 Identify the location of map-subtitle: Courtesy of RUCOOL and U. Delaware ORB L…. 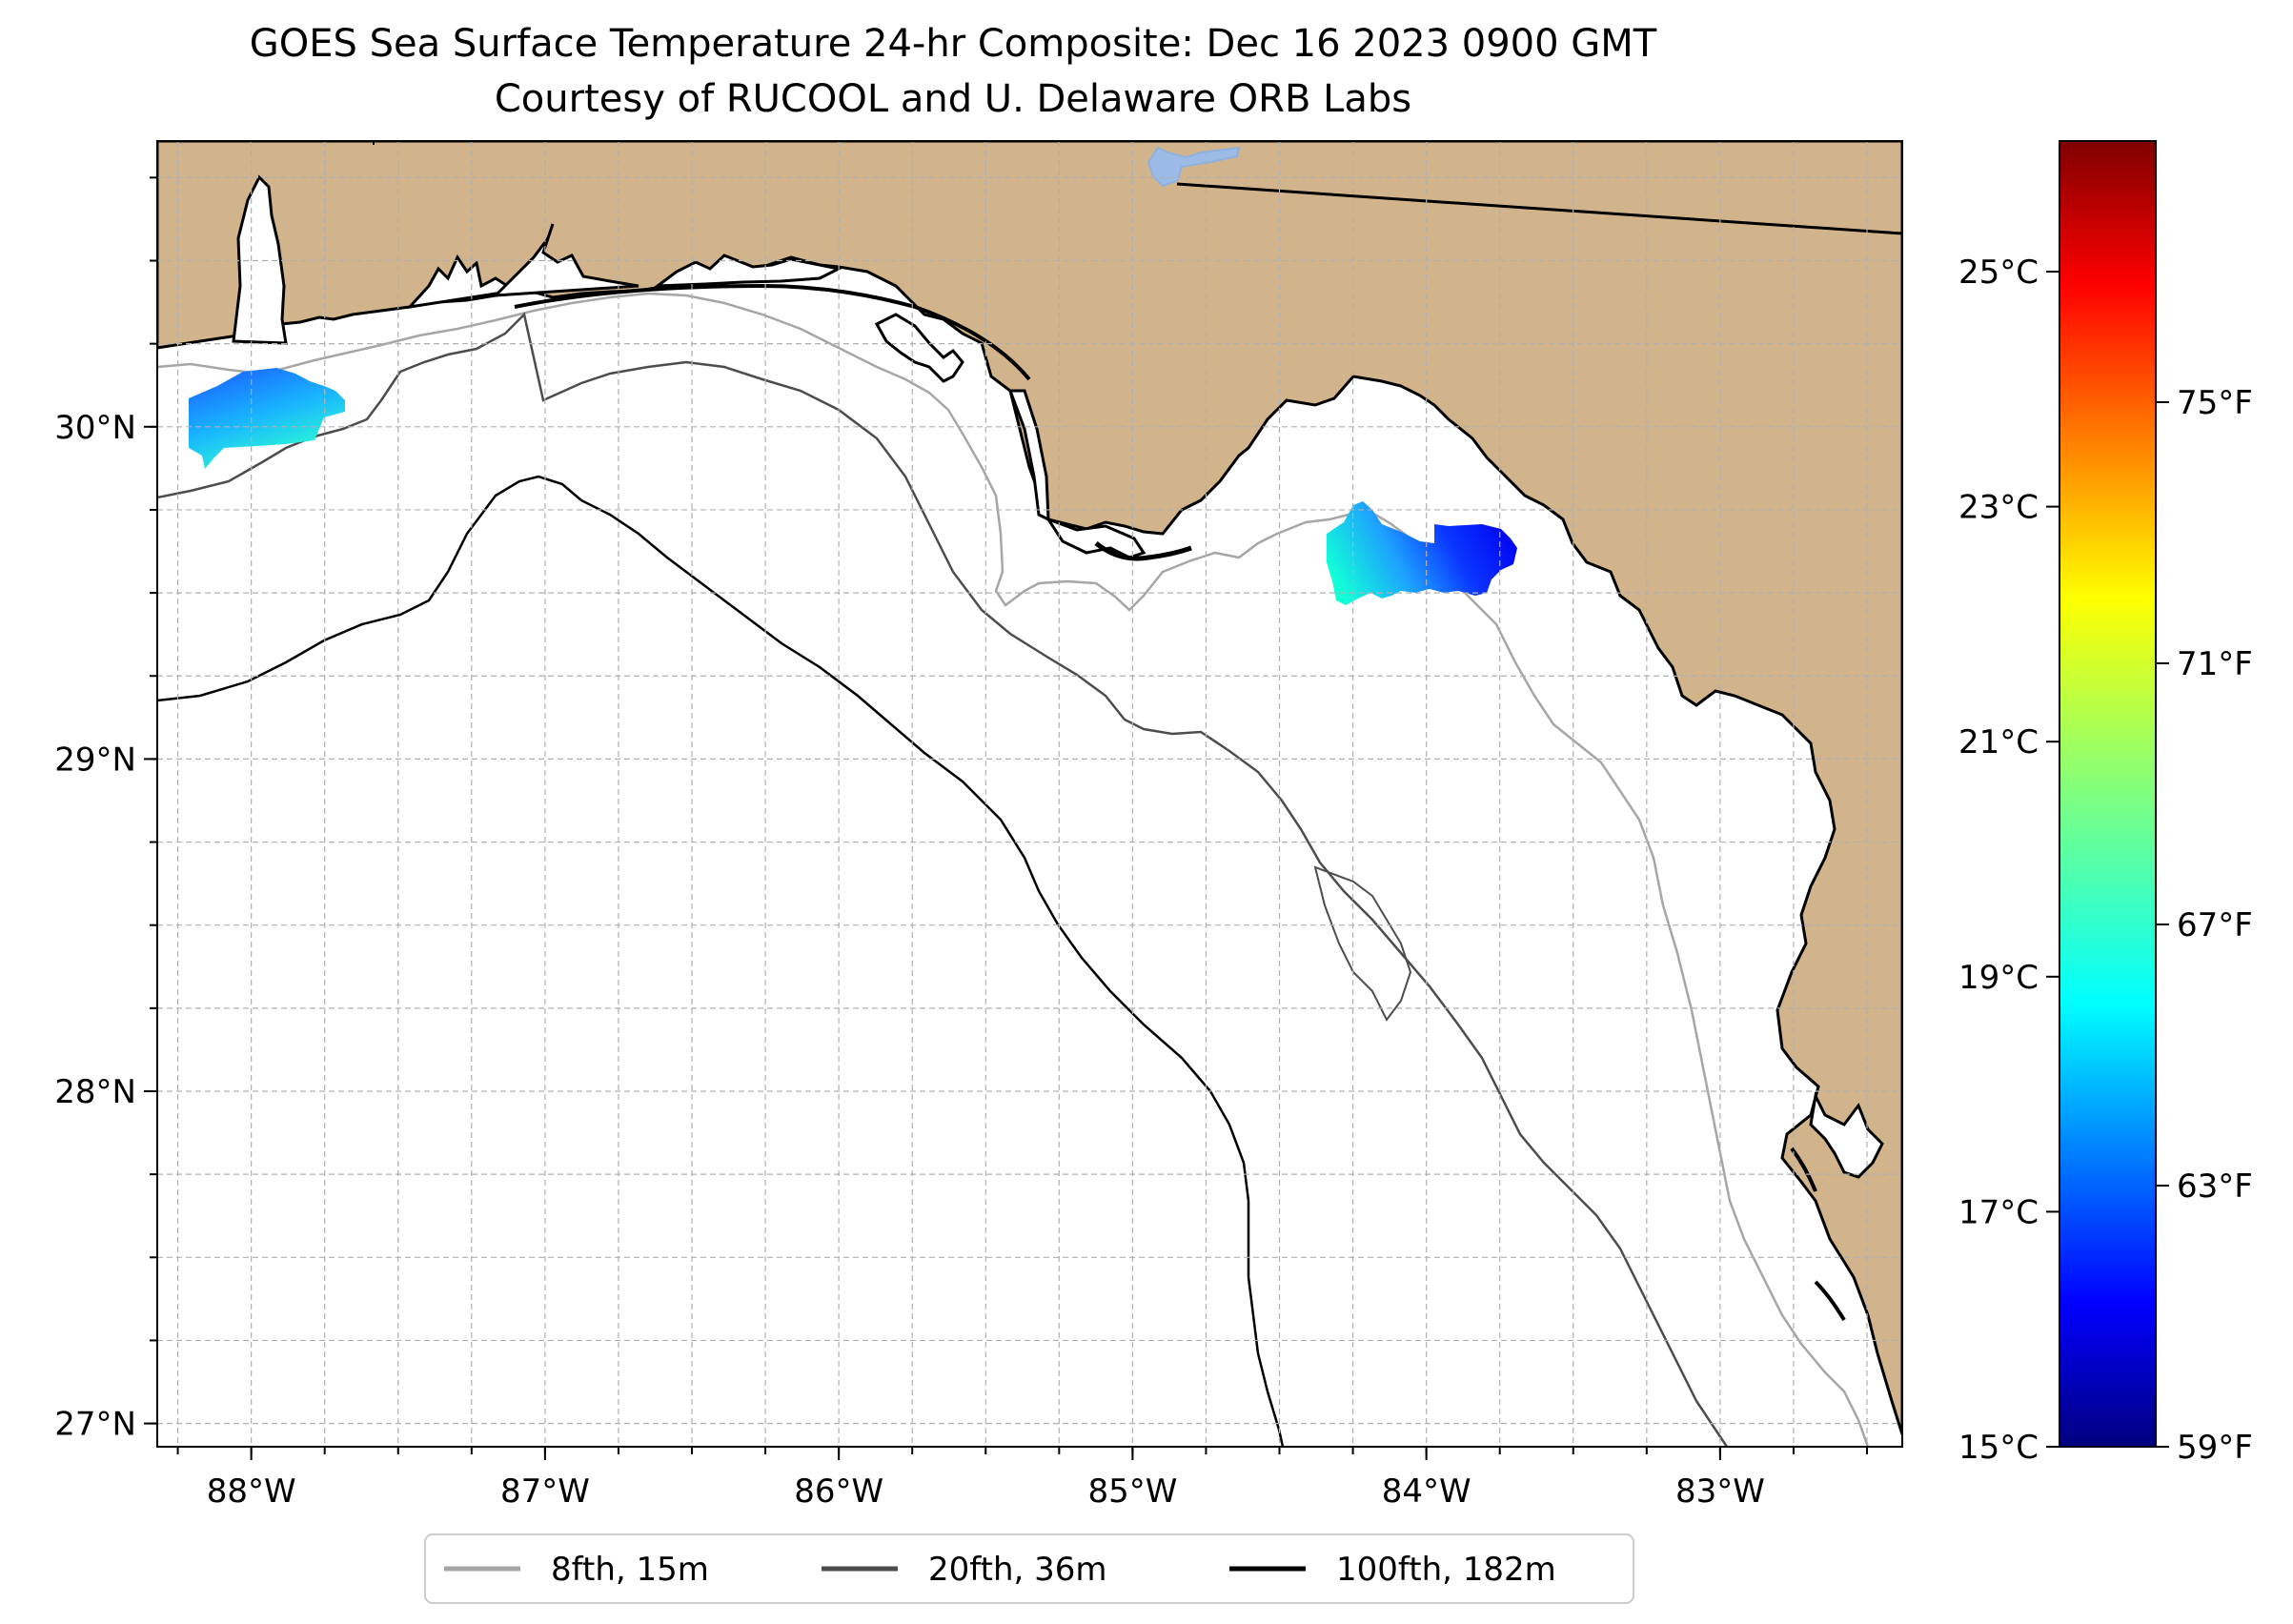
(953, 99).